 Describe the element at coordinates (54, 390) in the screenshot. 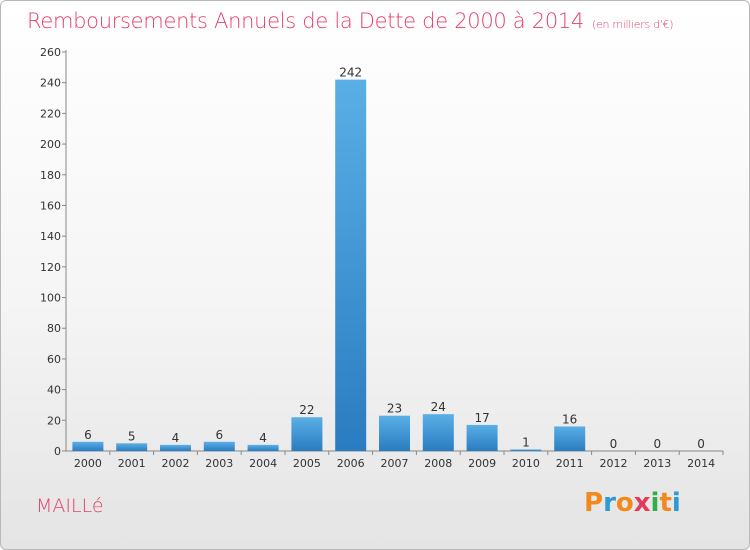

I see `y-tick-label: 40` at that location.